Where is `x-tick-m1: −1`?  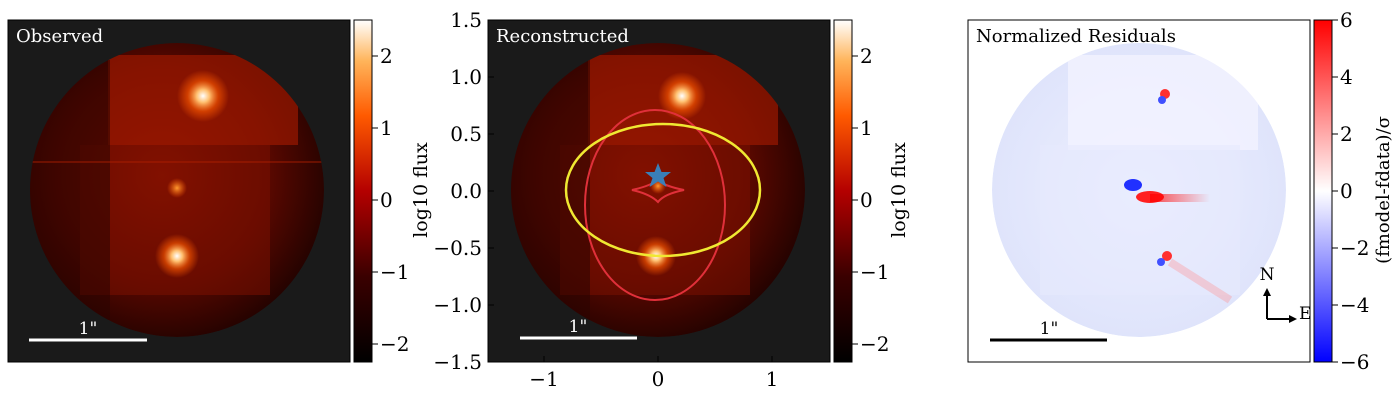 x-tick-m1: −1 is located at coordinates (543, 379).